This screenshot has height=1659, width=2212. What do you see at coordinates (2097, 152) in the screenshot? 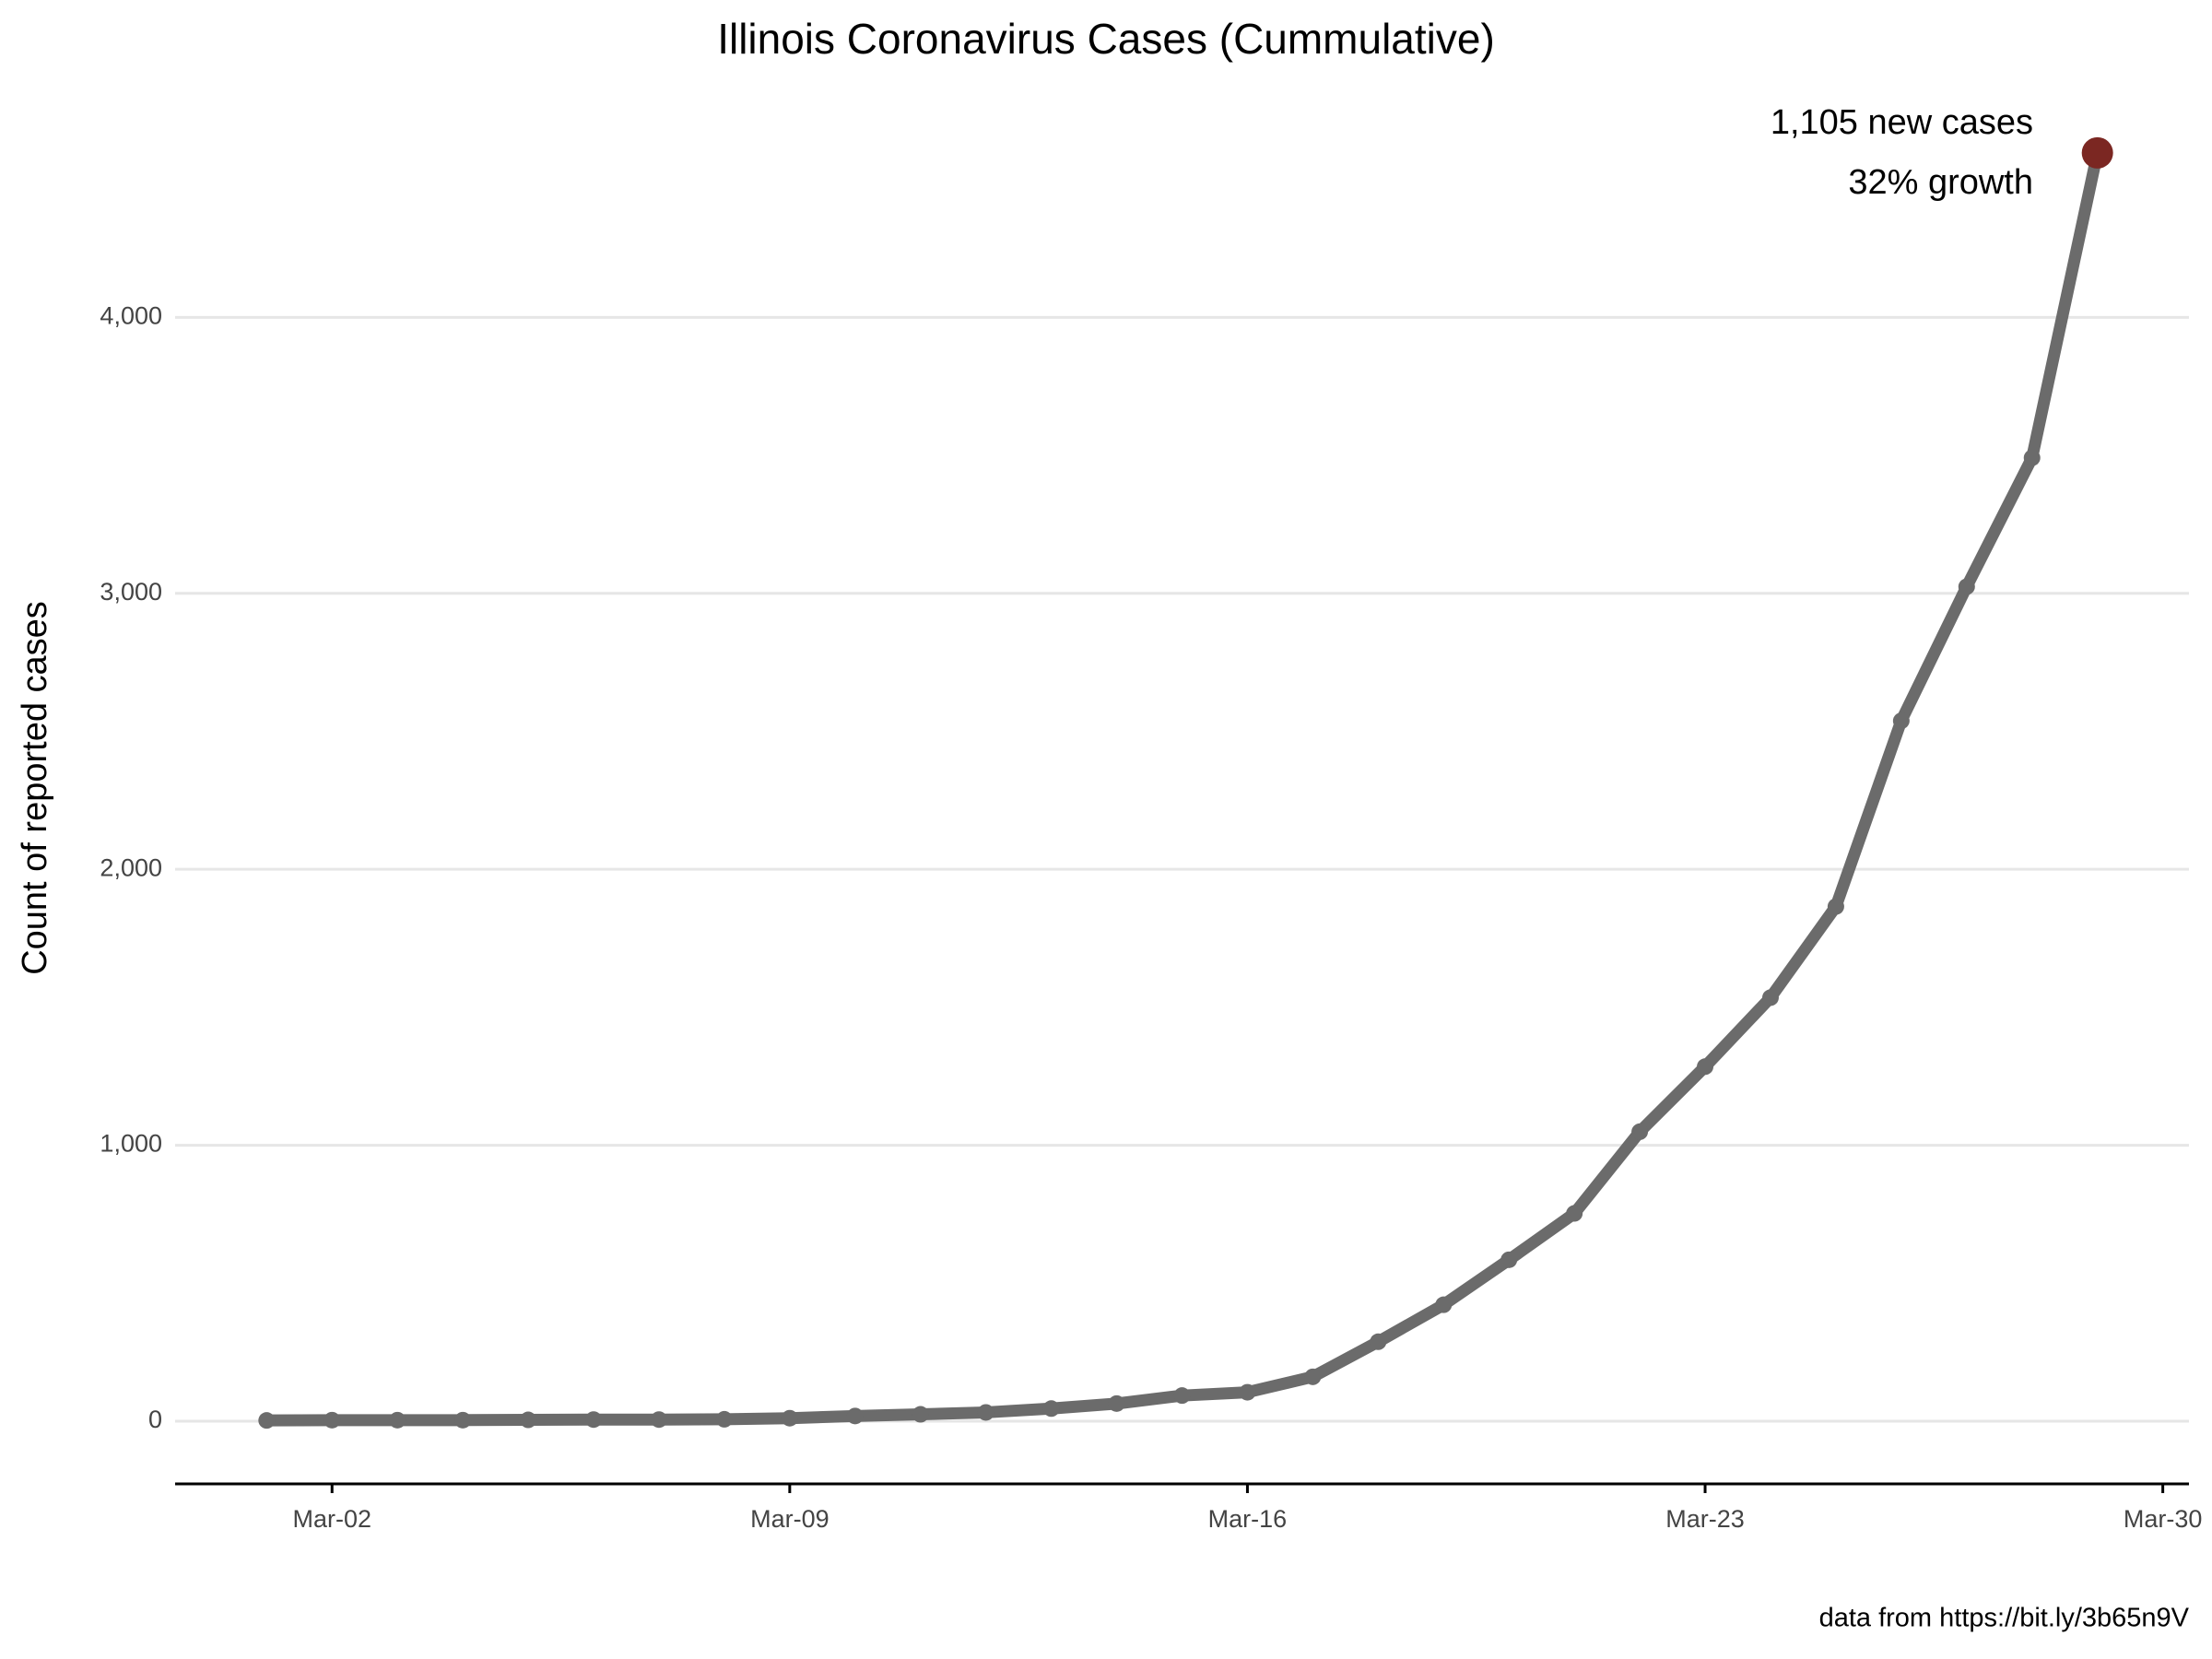
I see `highlight-point` at bounding box center [2097, 152].